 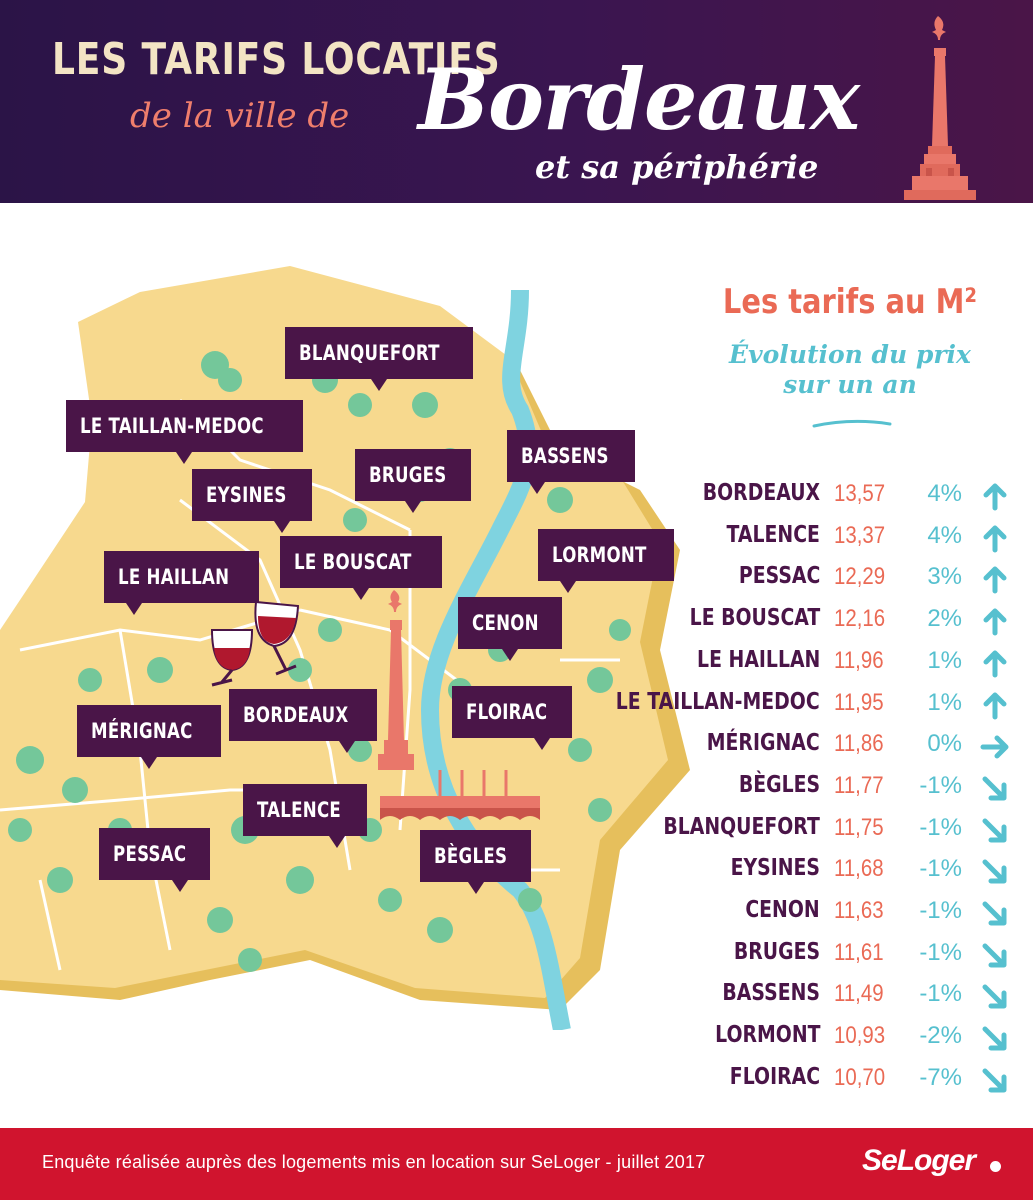 I want to click on row-city: LE BOUSCAT, so click(x=754, y=618).